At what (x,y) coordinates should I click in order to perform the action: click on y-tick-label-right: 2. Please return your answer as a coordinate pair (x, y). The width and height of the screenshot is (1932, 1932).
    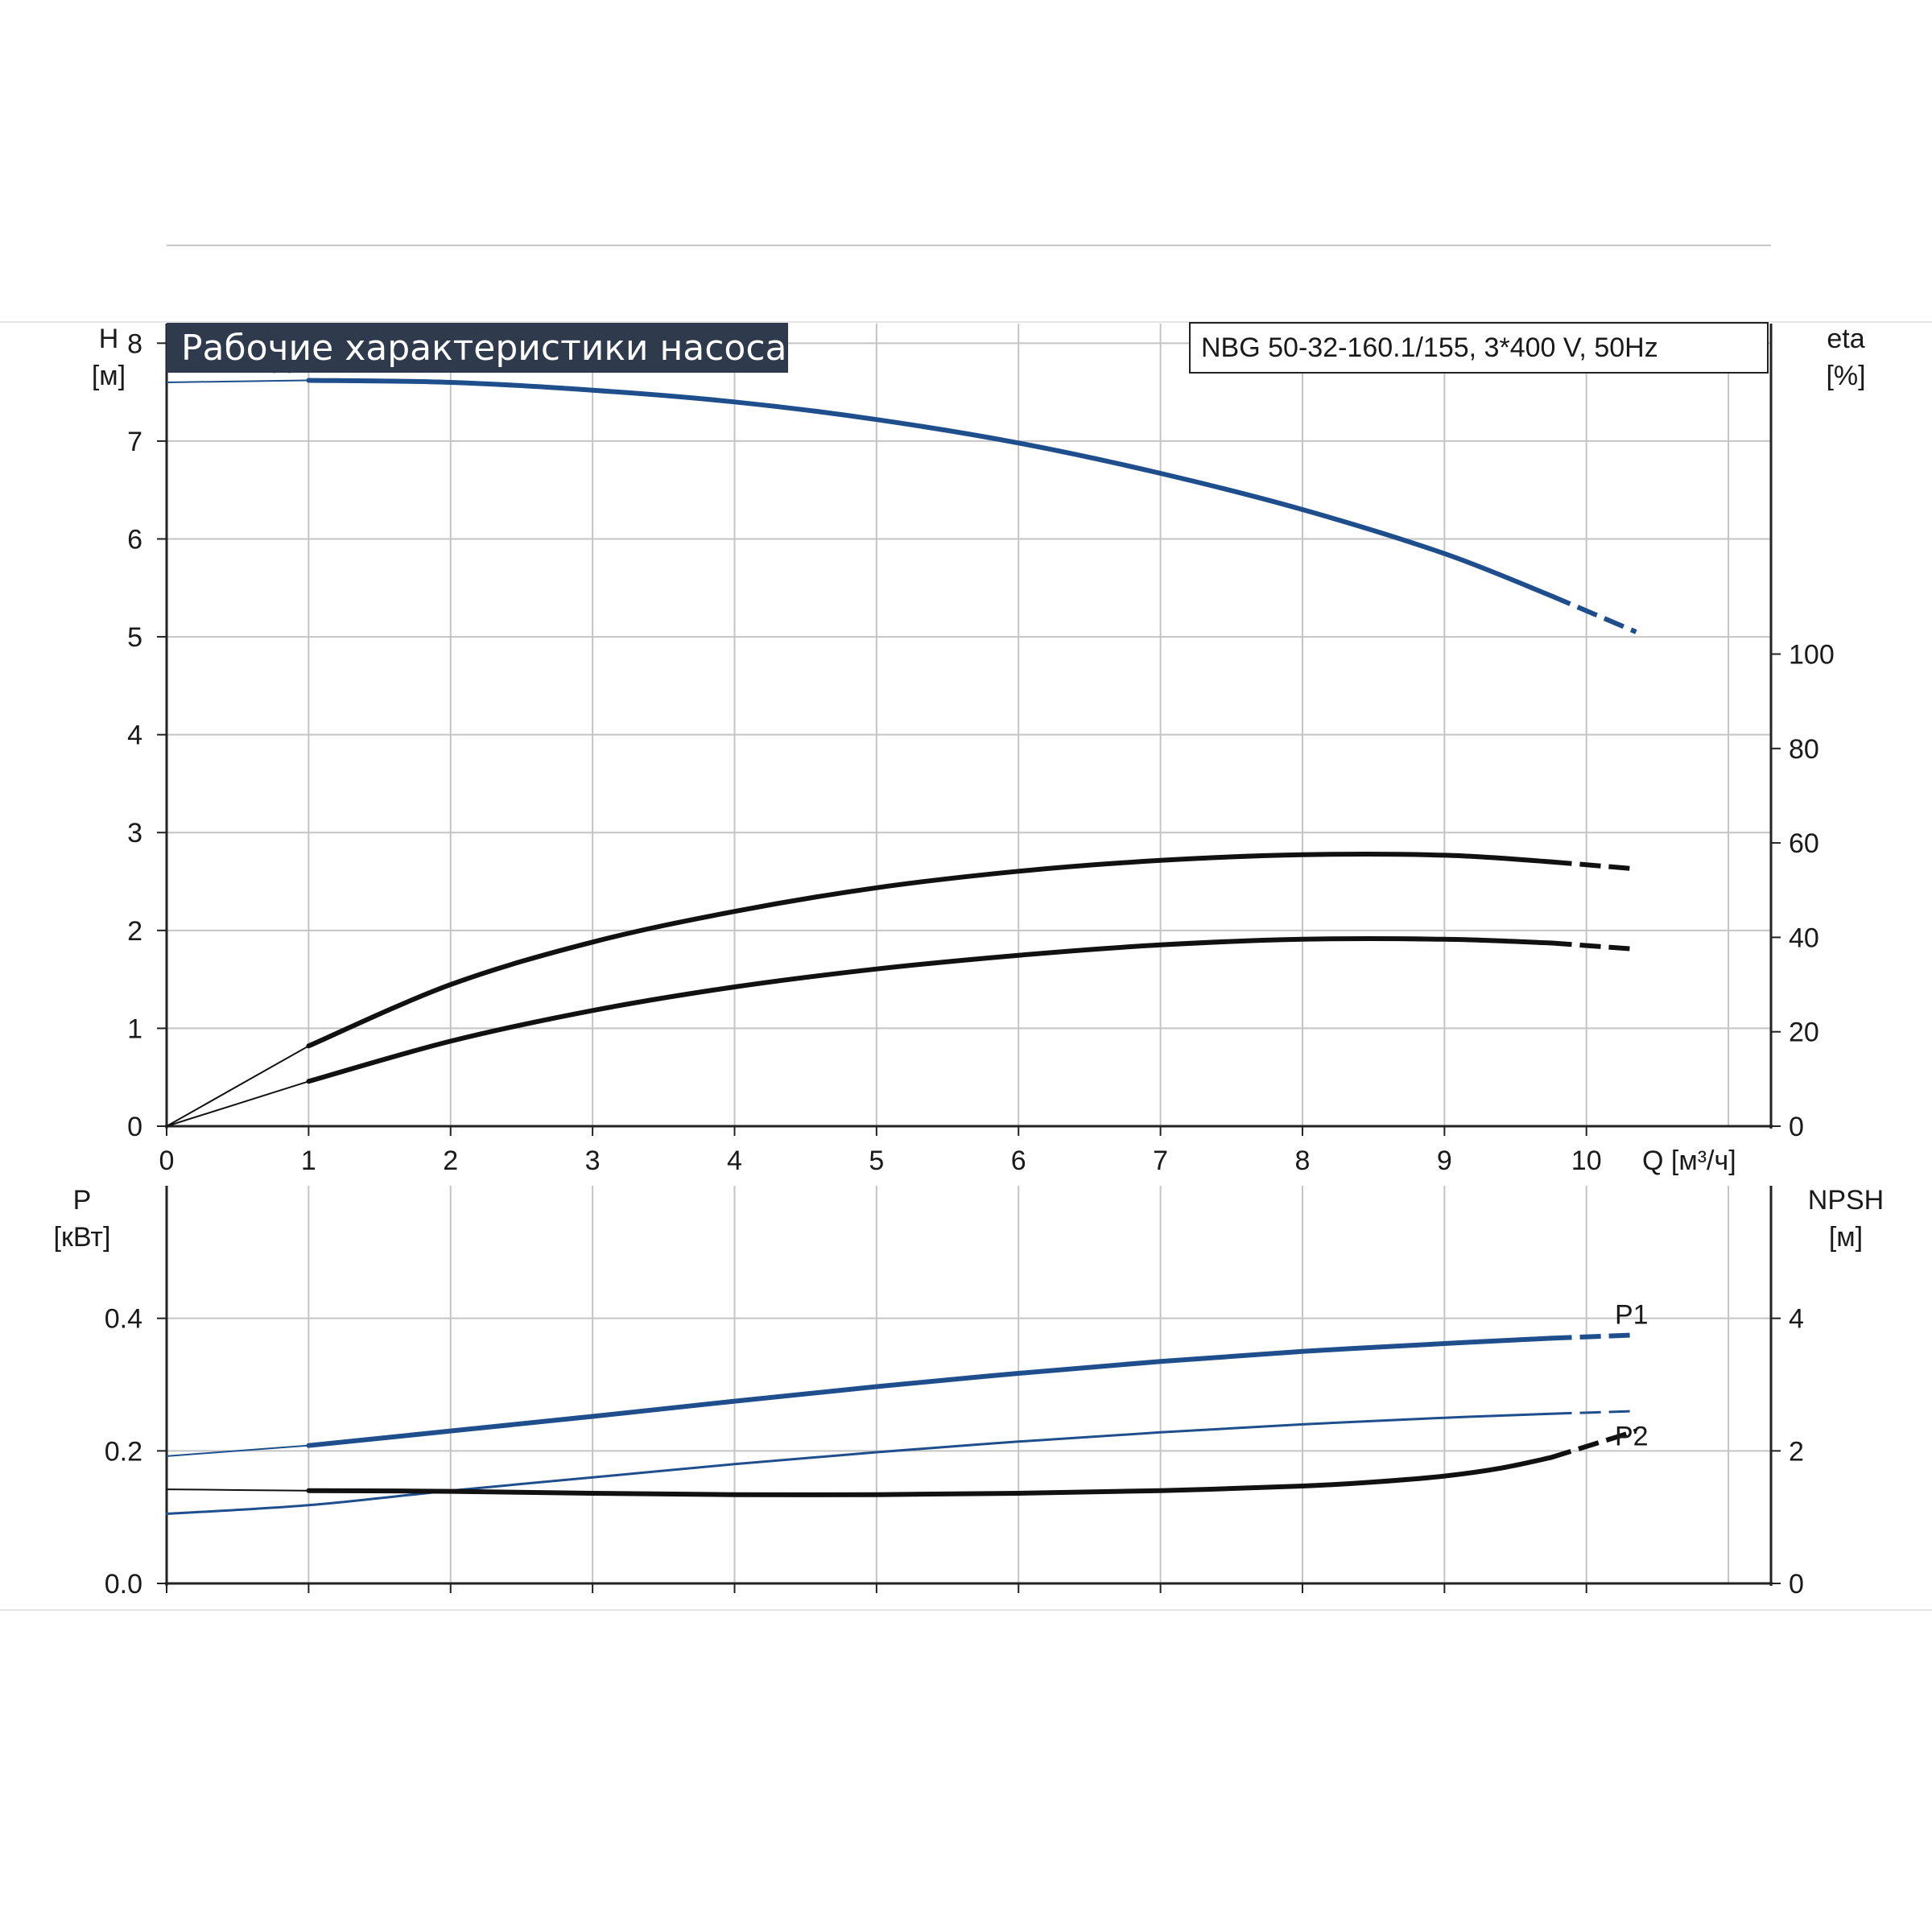
    Looking at the image, I should click on (1796, 1451).